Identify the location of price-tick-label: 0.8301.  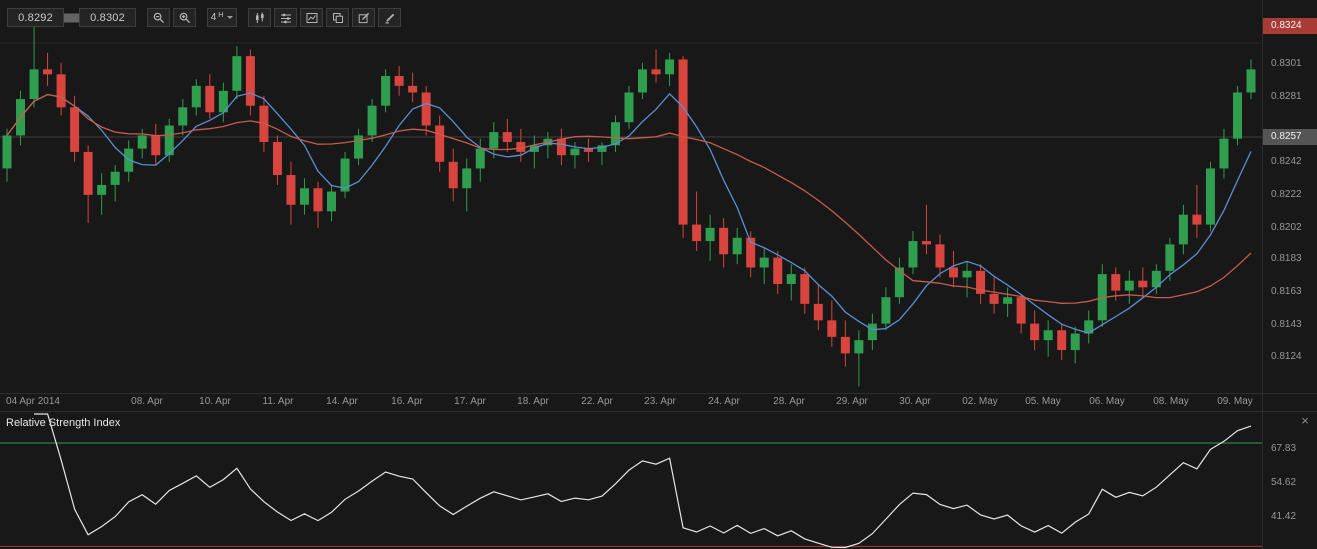
(1286, 64).